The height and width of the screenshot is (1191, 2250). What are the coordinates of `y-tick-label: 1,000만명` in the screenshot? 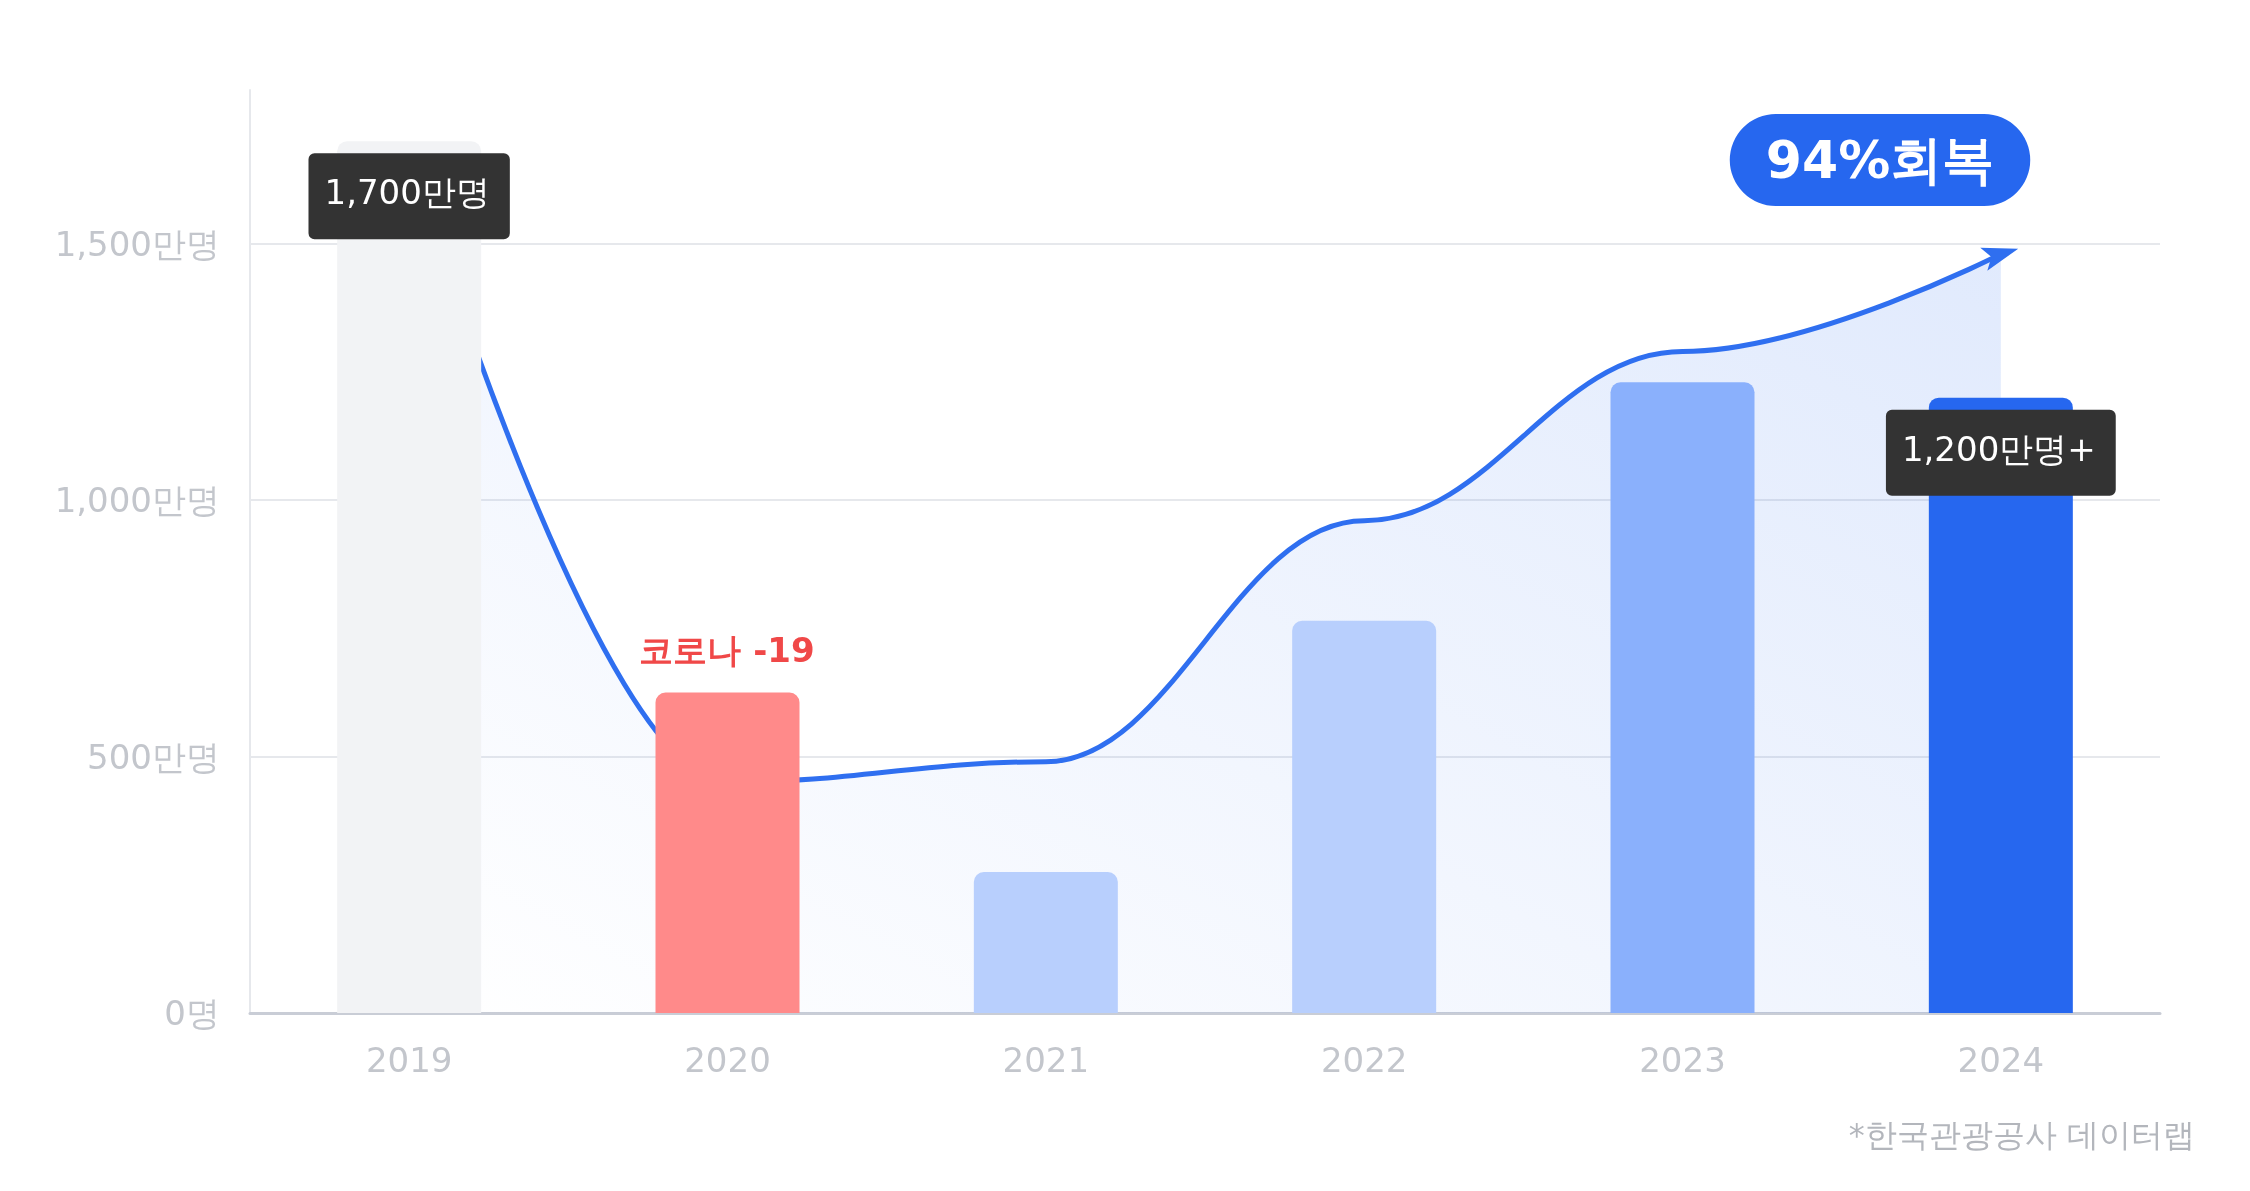 It's located at (137, 500).